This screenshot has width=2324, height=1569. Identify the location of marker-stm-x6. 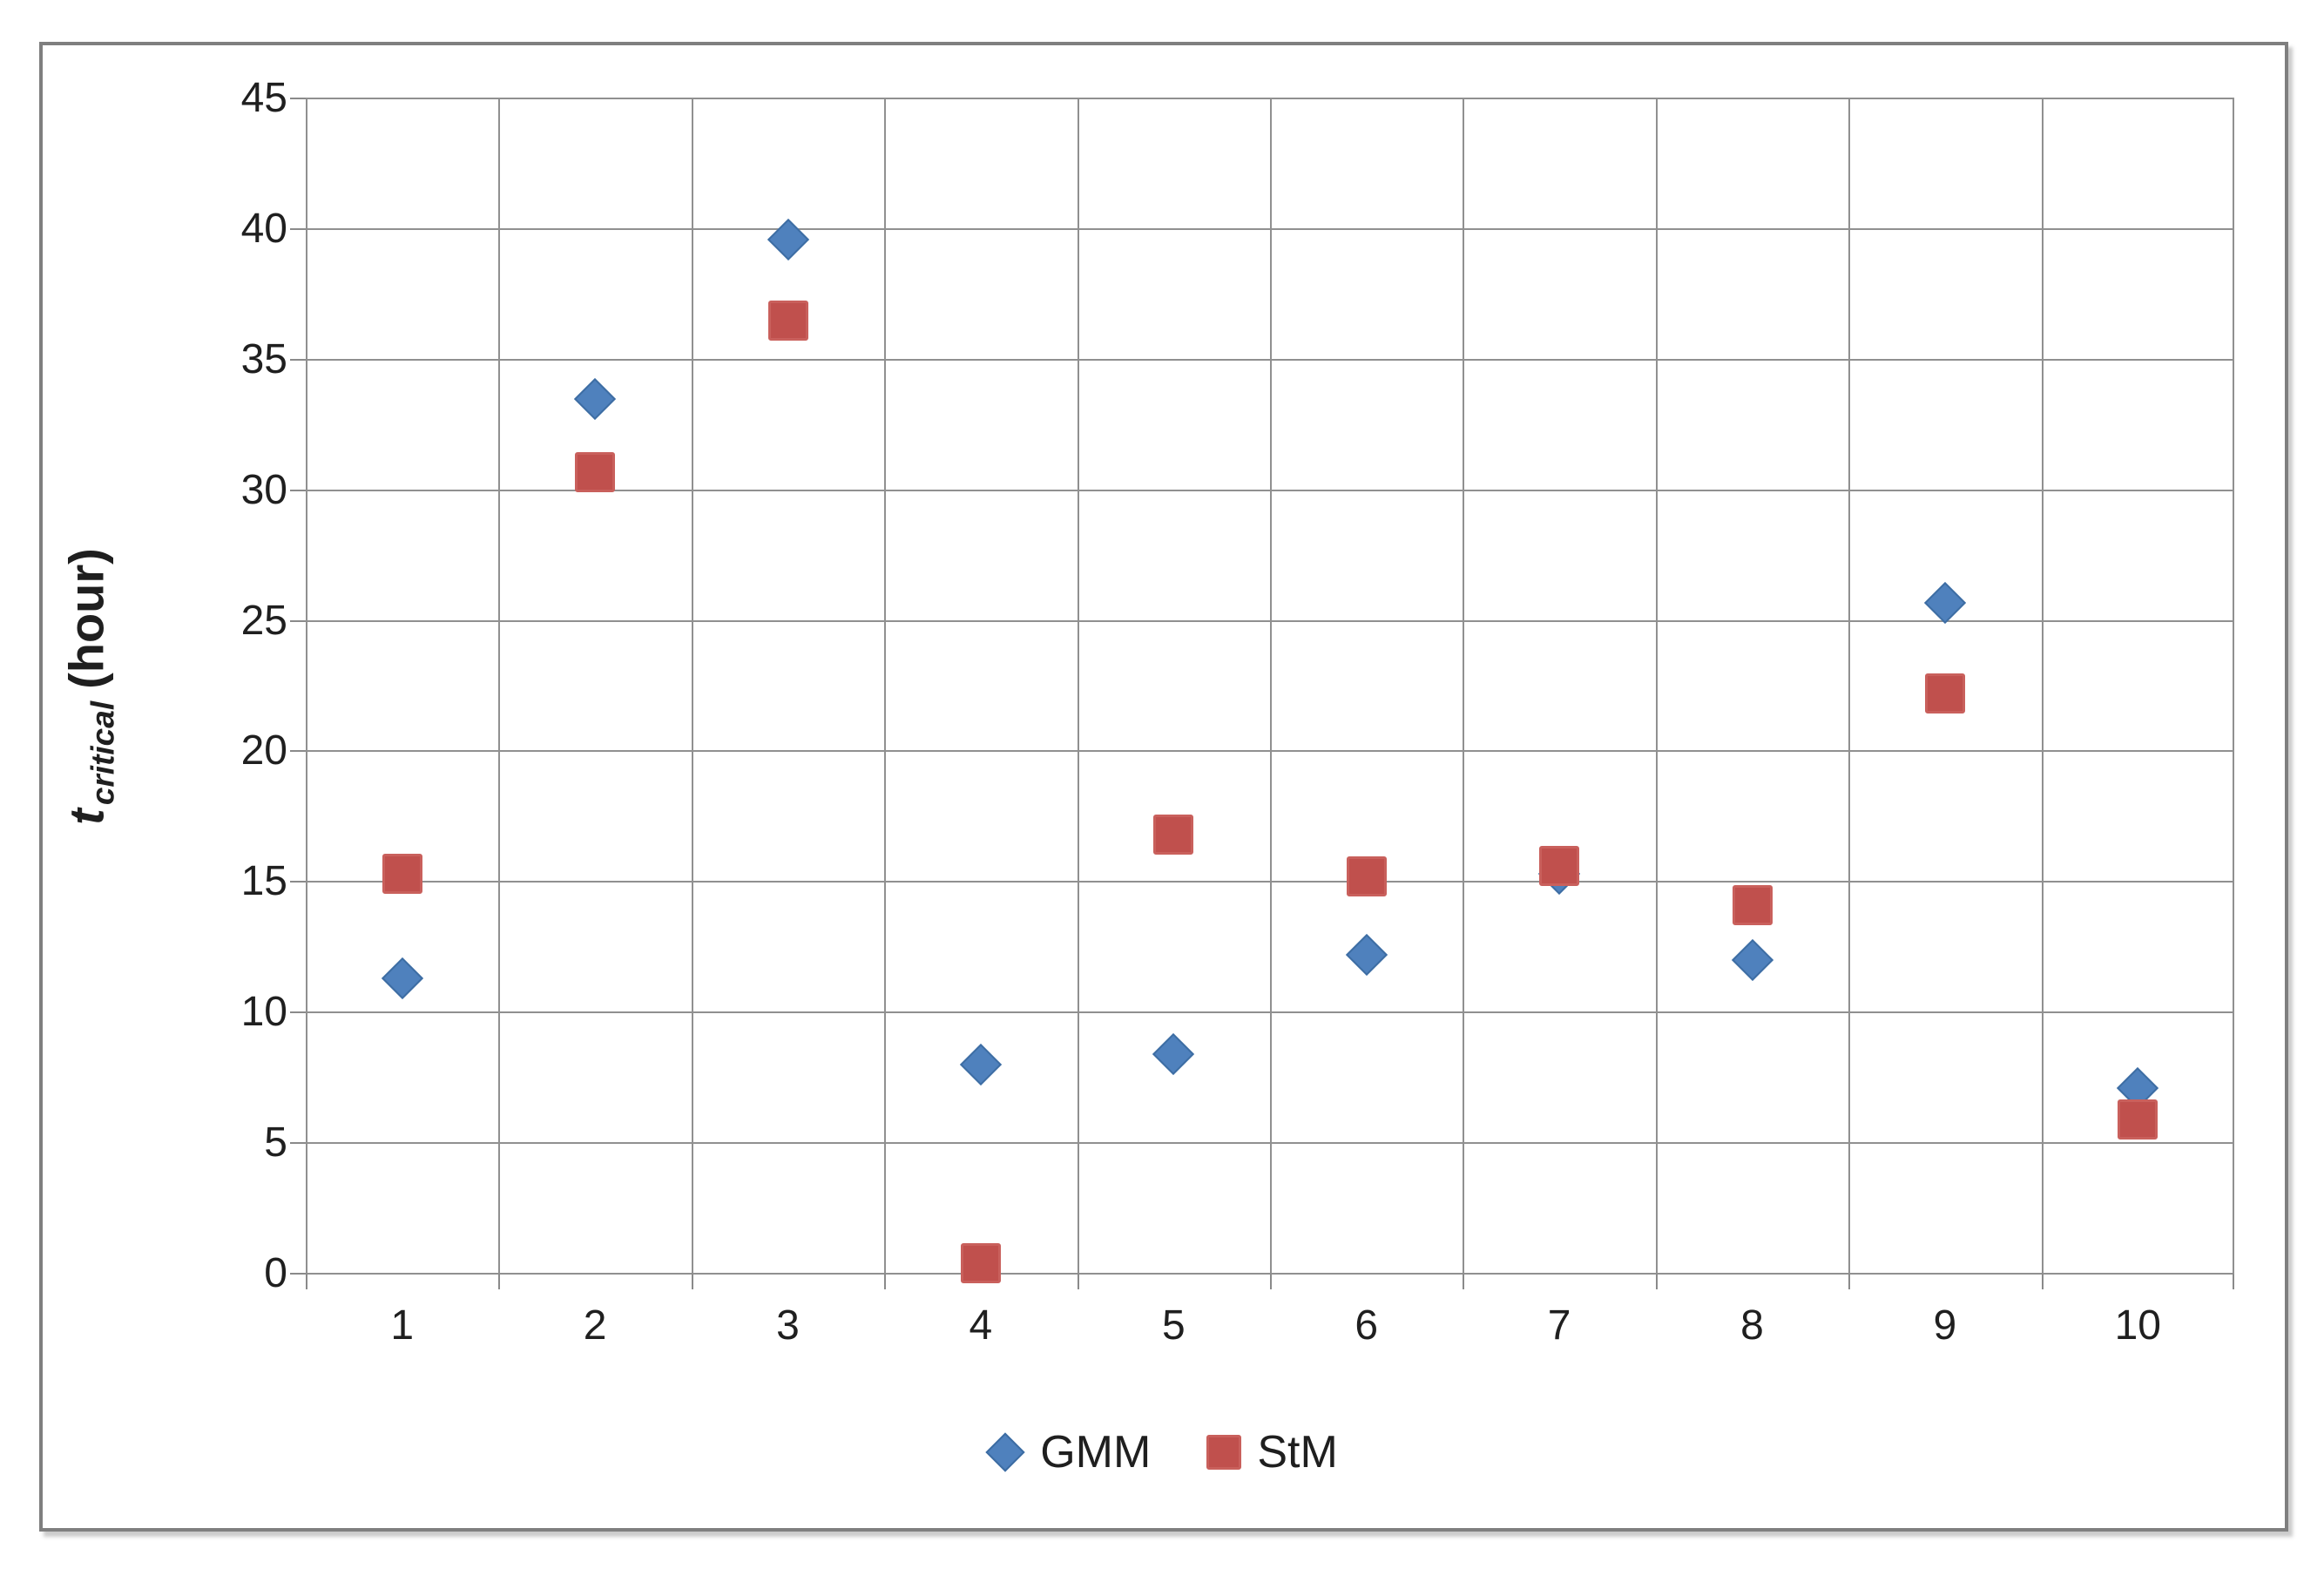
(1366, 876).